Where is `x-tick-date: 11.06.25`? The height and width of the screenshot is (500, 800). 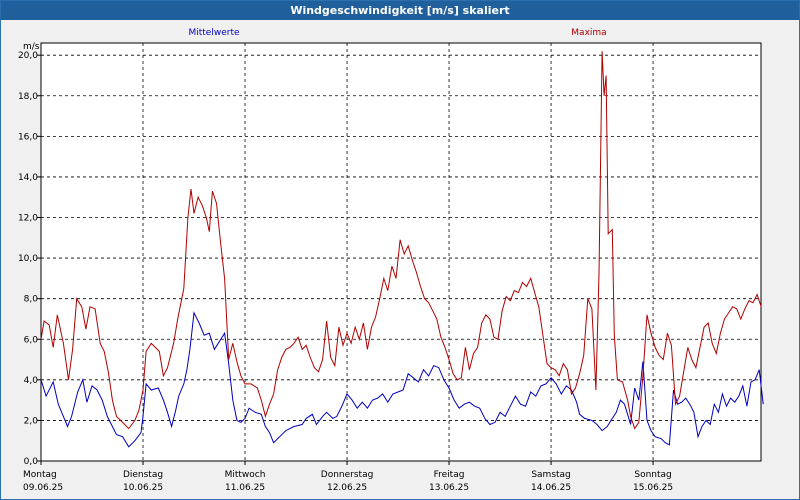 x-tick-date: 11.06.25 is located at coordinates (245, 488).